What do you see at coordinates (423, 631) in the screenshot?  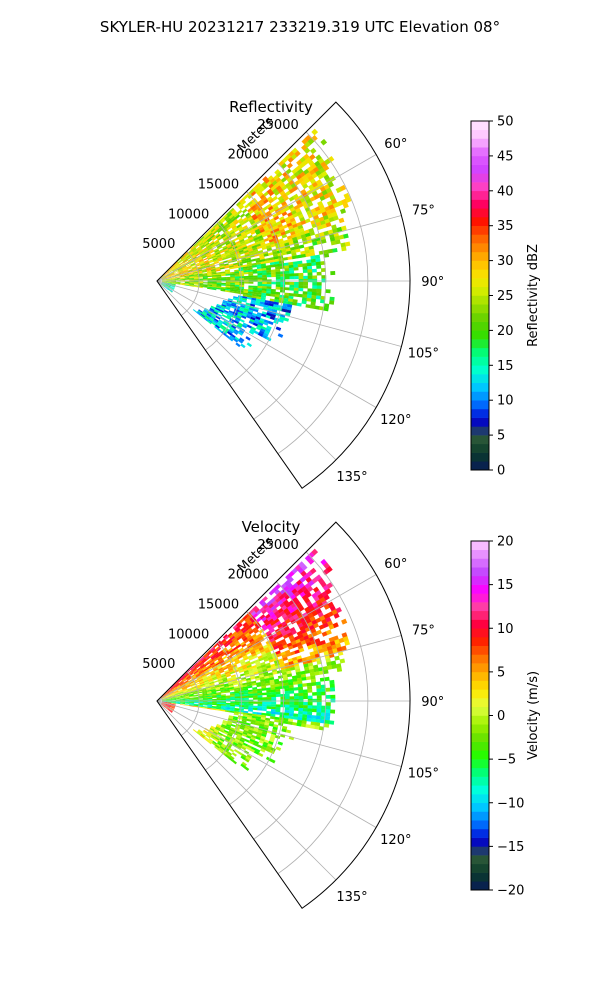 I see `azimuth-tick-label: 75°` at bounding box center [423, 631].